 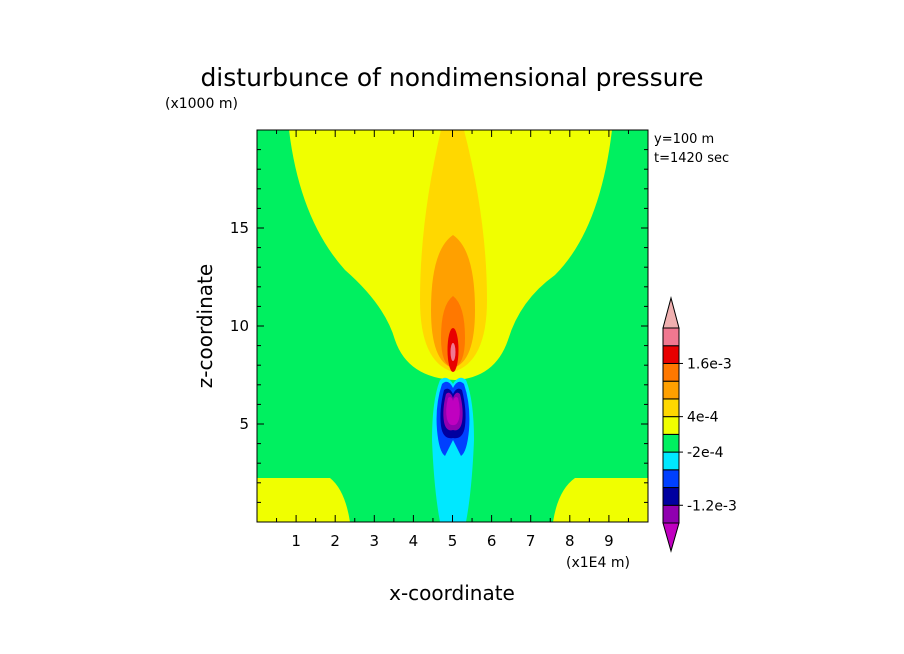 I want to click on x-tick-label: 3, so click(x=375, y=541).